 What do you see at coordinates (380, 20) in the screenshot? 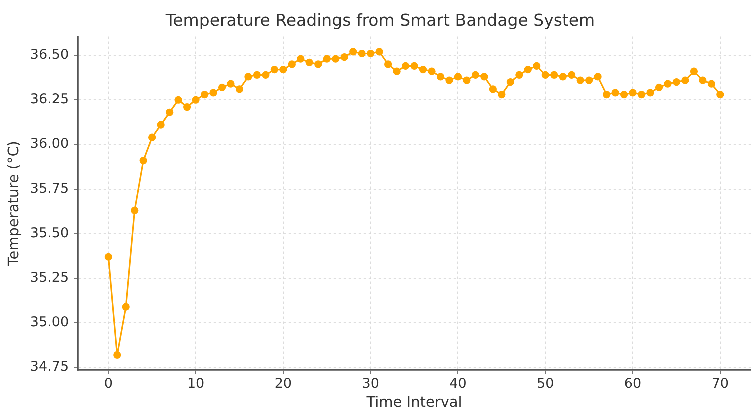
I see `chart-title: Temperature Readings from Smart Bandage System` at bounding box center [380, 20].